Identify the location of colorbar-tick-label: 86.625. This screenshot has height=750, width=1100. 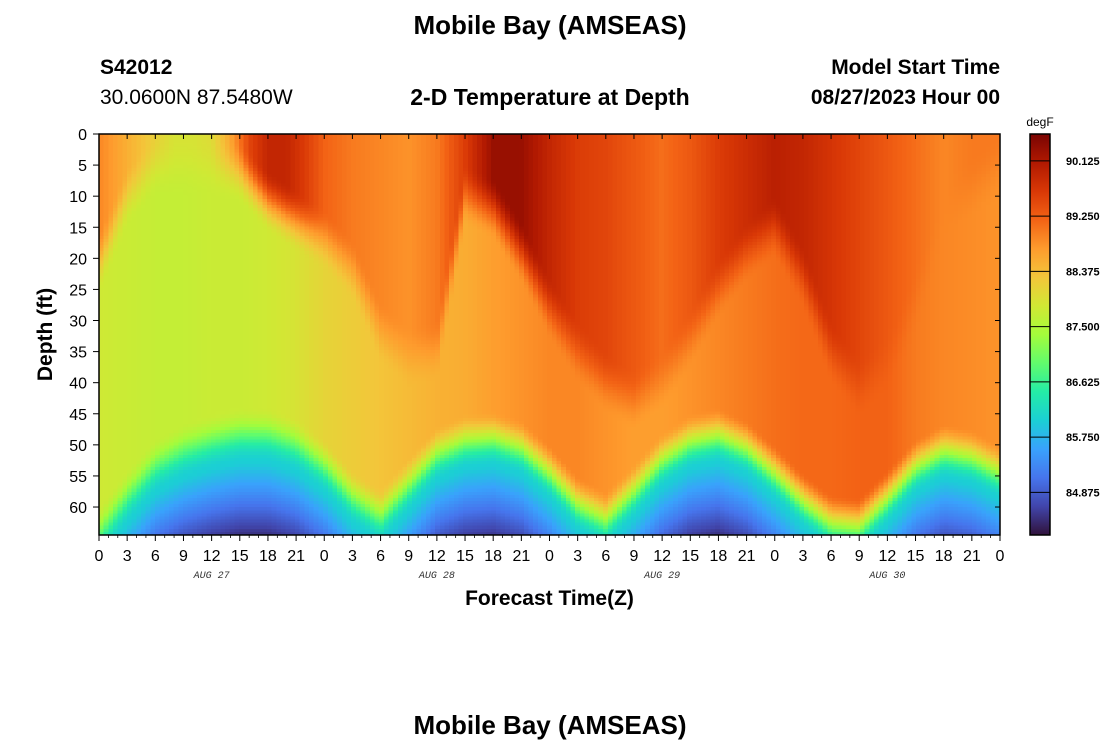
(1083, 383).